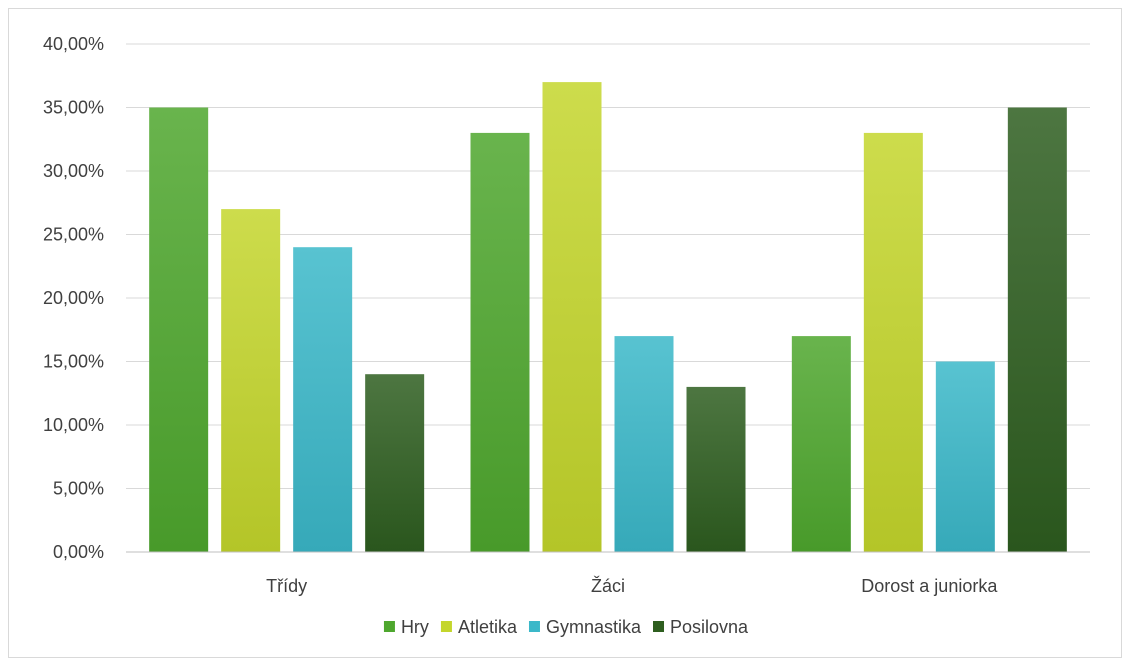 This screenshot has width=1131, height=666. What do you see at coordinates (488, 627) in the screenshot?
I see `legend-label-atletika: Atletika` at bounding box center [488, 627].